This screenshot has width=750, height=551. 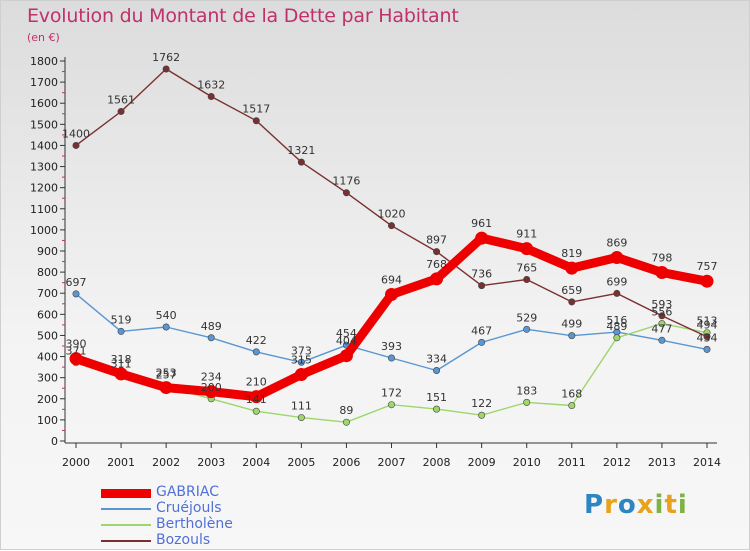 What do you see at coordinates (346, 410) in the screenshot?
I see `series-bertholne-data-label: 89` at bounding box center [346, 410].